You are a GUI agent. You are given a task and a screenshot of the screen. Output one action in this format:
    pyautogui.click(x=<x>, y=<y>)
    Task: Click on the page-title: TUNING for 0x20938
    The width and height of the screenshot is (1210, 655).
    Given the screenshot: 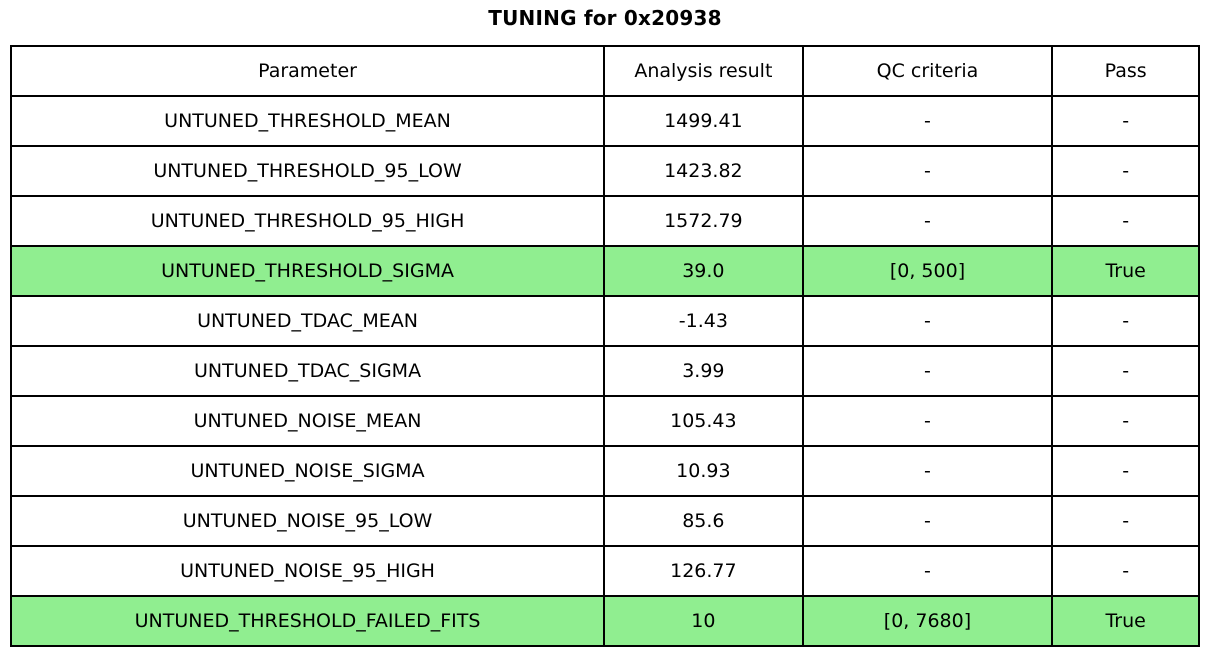 What is the action you would take?
    pyautogui.click(x=605, y=18)
    